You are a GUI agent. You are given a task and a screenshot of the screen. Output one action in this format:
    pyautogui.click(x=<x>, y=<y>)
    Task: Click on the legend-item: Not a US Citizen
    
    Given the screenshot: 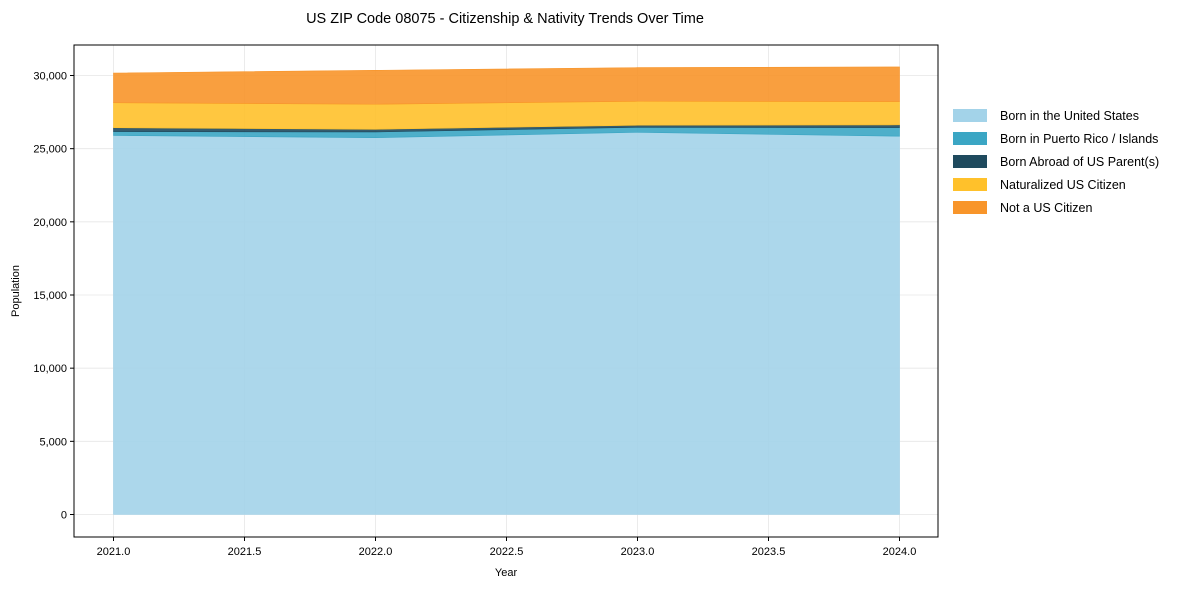 What is the action you would take?
    pyautogui.click(x=1022, y=208)
    